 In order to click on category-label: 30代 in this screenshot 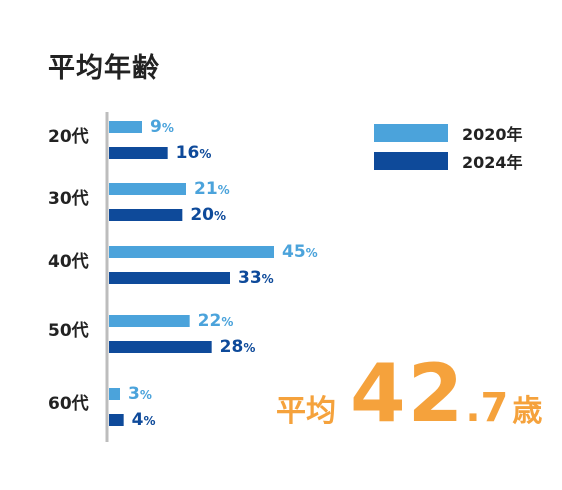, I will do `click(68, 198)`.